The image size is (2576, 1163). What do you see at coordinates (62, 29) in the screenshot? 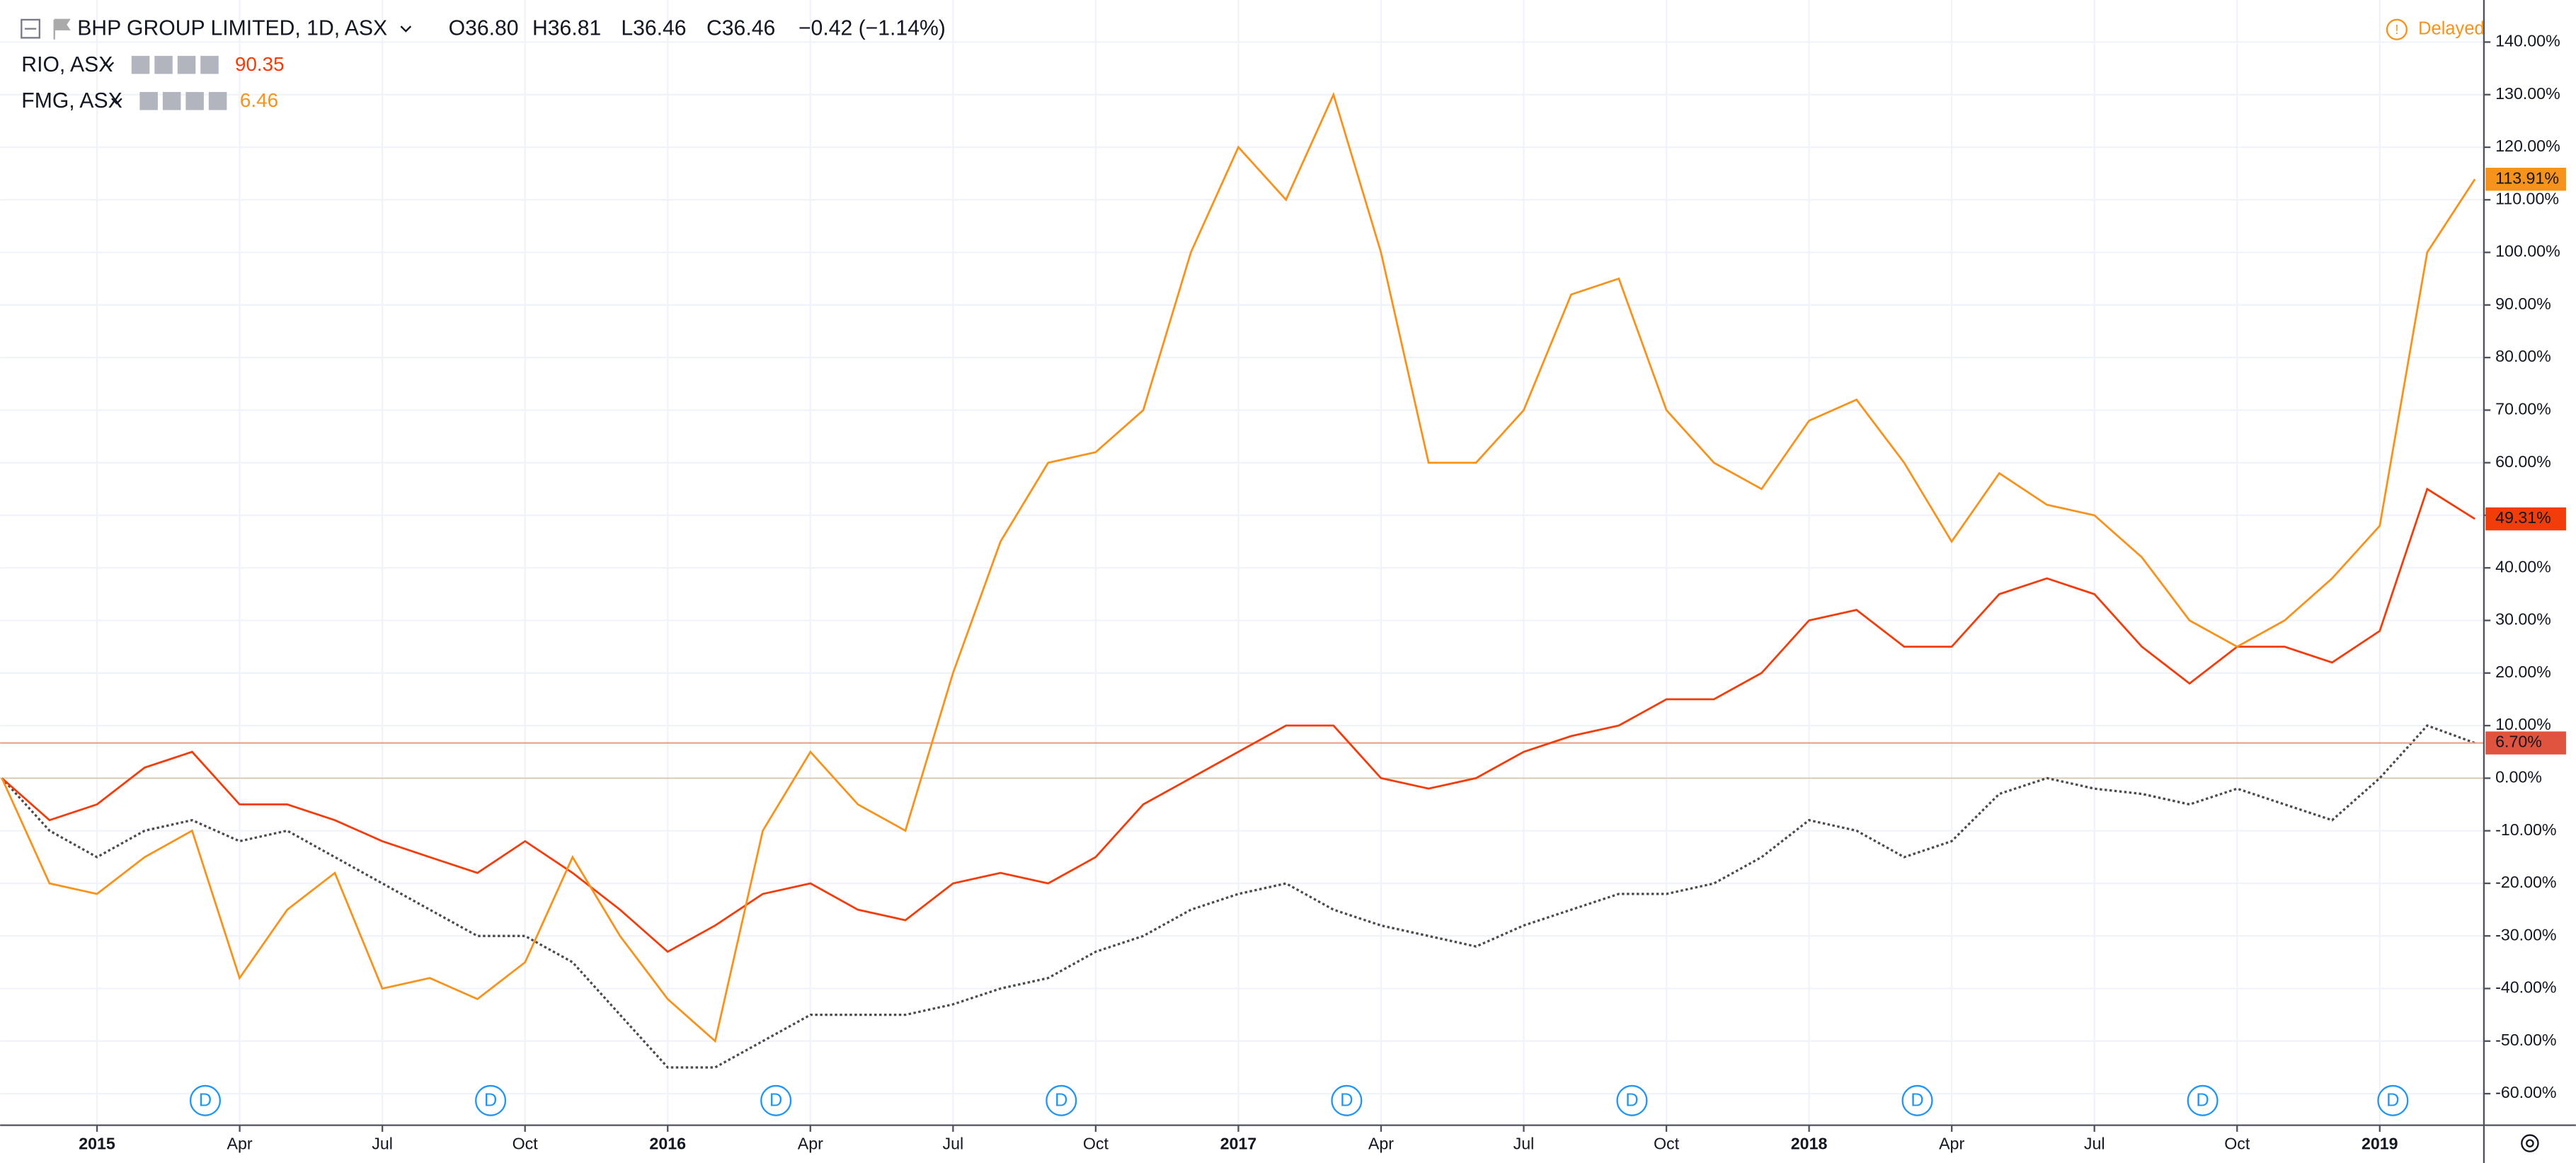
I see `flag-icon` at bounding box center [62, 29].